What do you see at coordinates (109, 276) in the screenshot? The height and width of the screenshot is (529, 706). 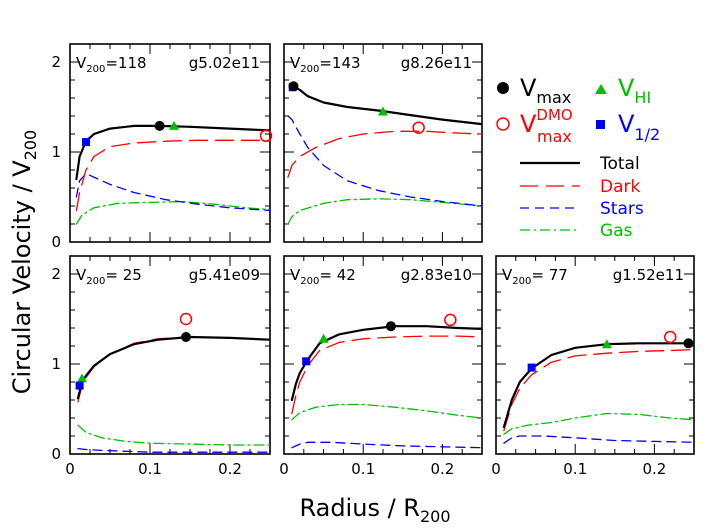 I see `panel-label: V200= 25` at bounding box center [109, 276].